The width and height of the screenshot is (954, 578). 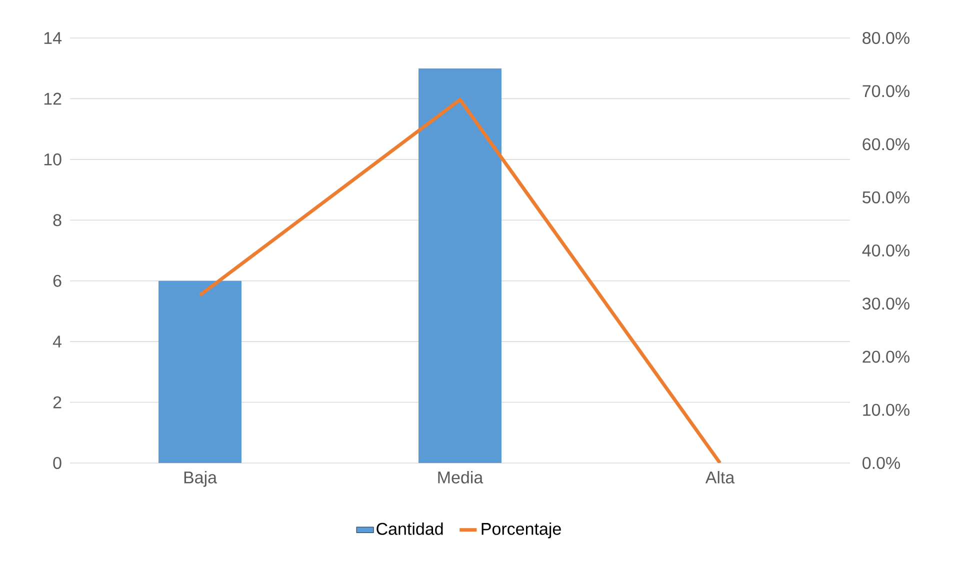 What do you see at coordinates (57, 342) in the screenshot?
I see `y-tick-label: 4` at bounding box center [57, 342].